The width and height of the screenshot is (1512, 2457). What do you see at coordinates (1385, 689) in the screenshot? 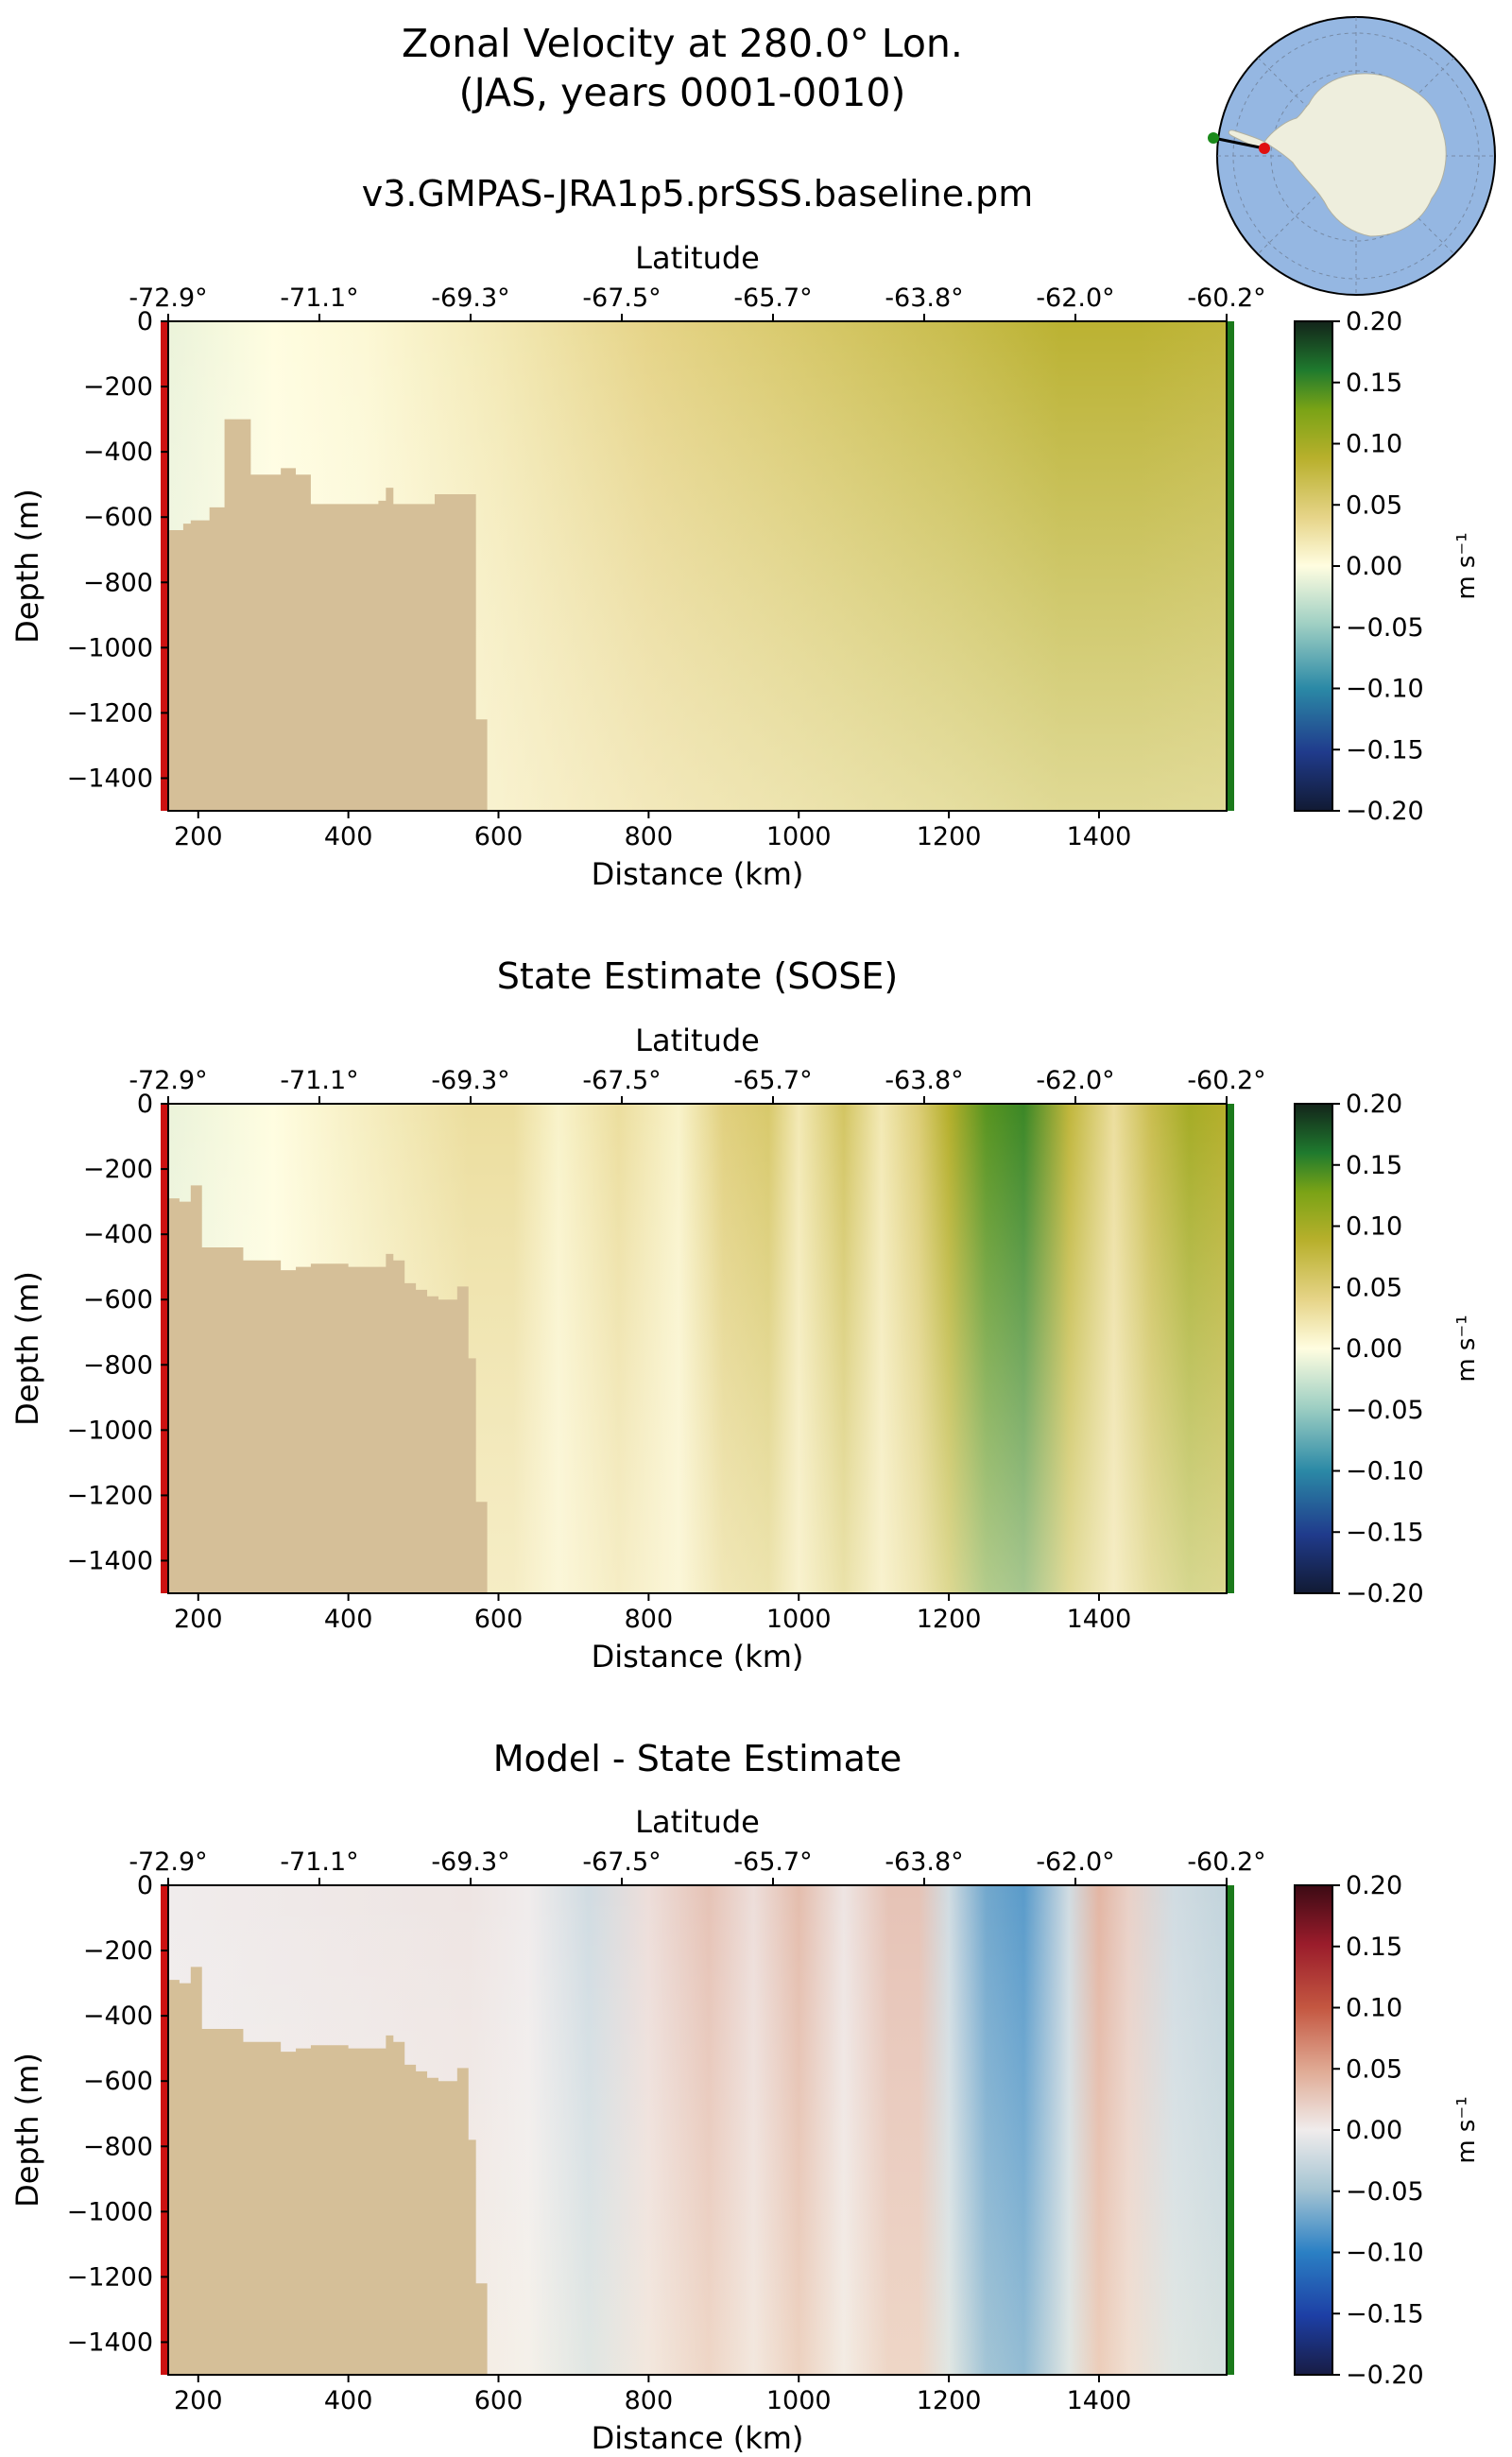
I see `colorbar-tick-label: −0.10` at bounding box center [1385, 689].